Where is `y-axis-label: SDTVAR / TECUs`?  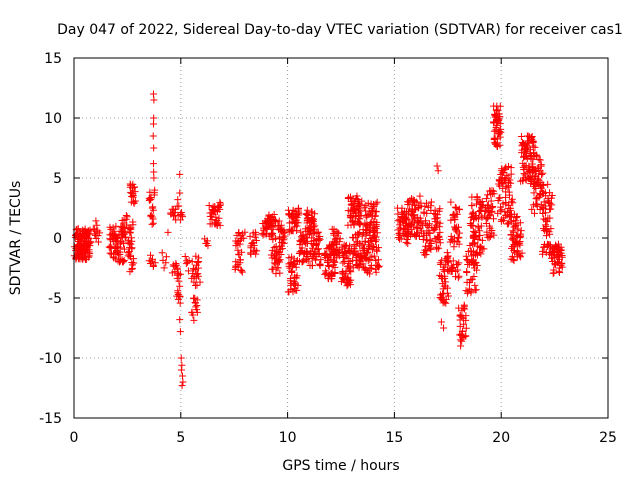 y-axis-label: SDTVAR / TECUs is located at coordinates (16, 238).